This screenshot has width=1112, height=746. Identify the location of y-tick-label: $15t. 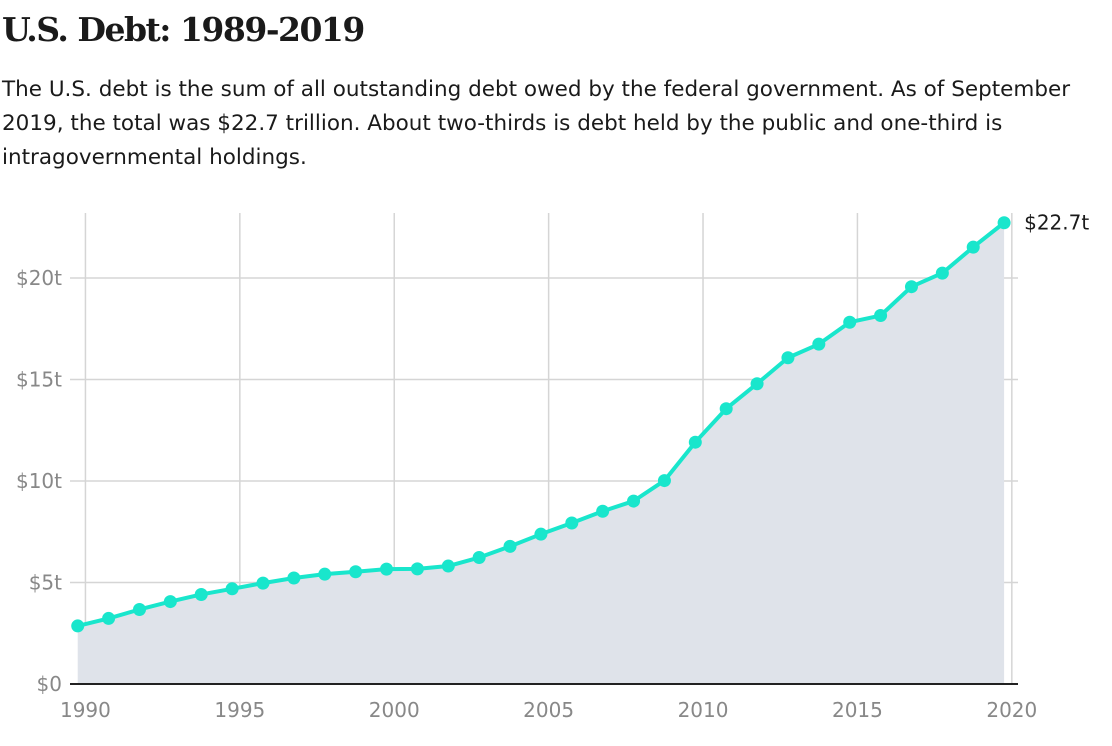
(39, 379).